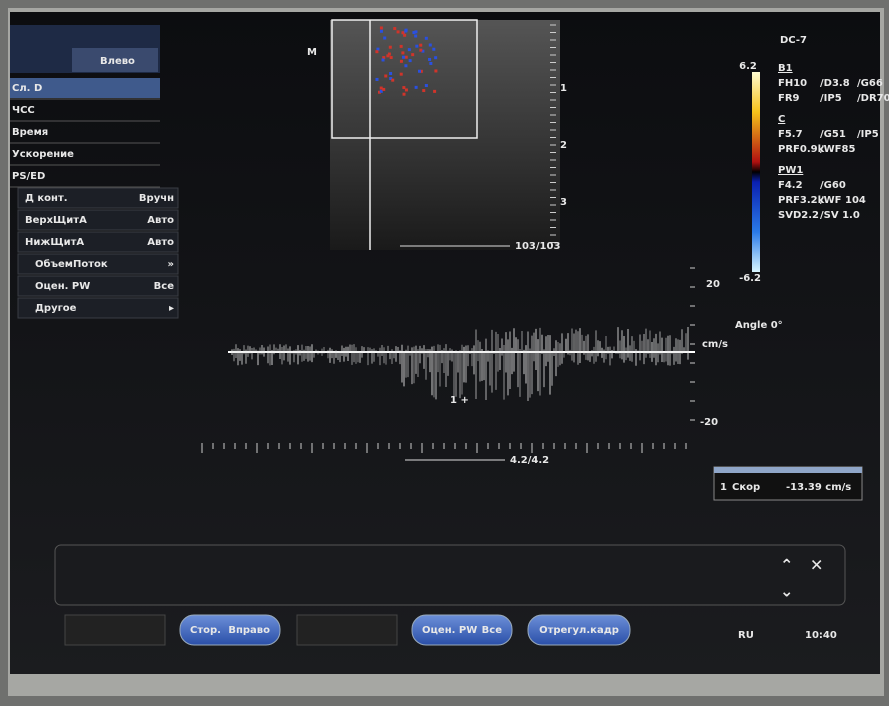 Image resolution: width=889 pixels, height=706 pixels. What do you see at coordinates (801, 149) in the screenshot?
I see `param-value: PRF0.9k` at bounding box center [801, 149].